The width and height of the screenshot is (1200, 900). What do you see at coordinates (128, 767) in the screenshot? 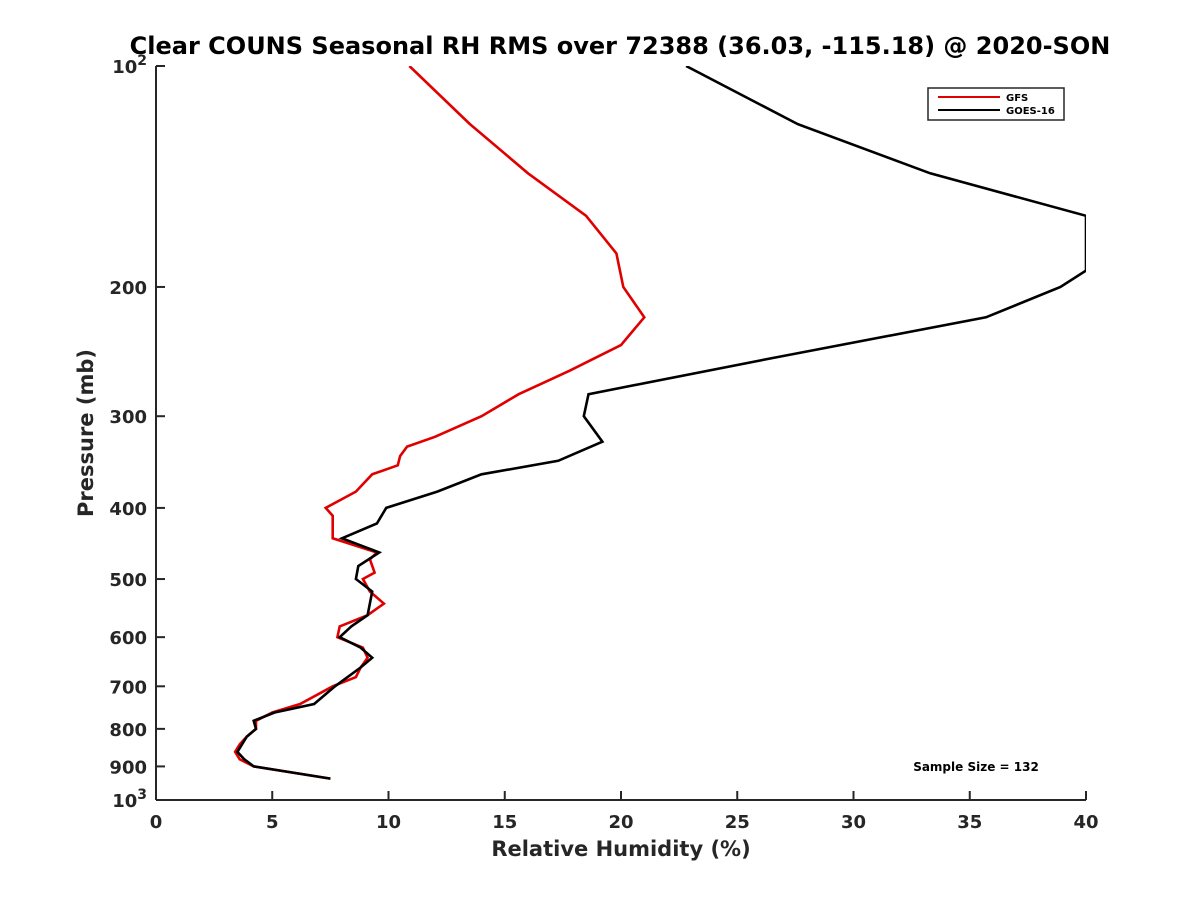
I see `y-tick-label: 900` at bounding box center [128, 767].